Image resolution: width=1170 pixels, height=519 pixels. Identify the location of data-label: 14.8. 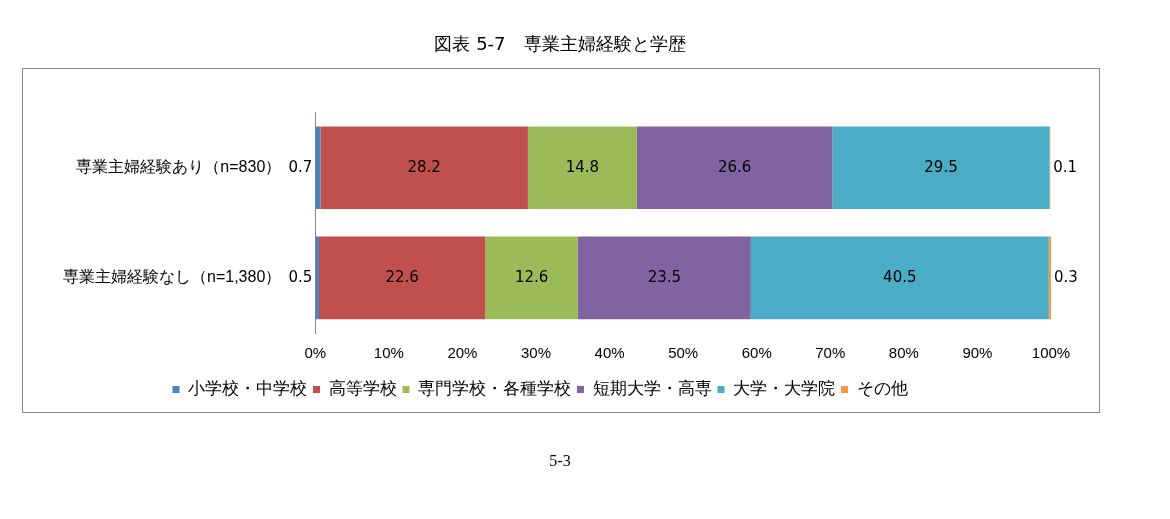
(582, 166).